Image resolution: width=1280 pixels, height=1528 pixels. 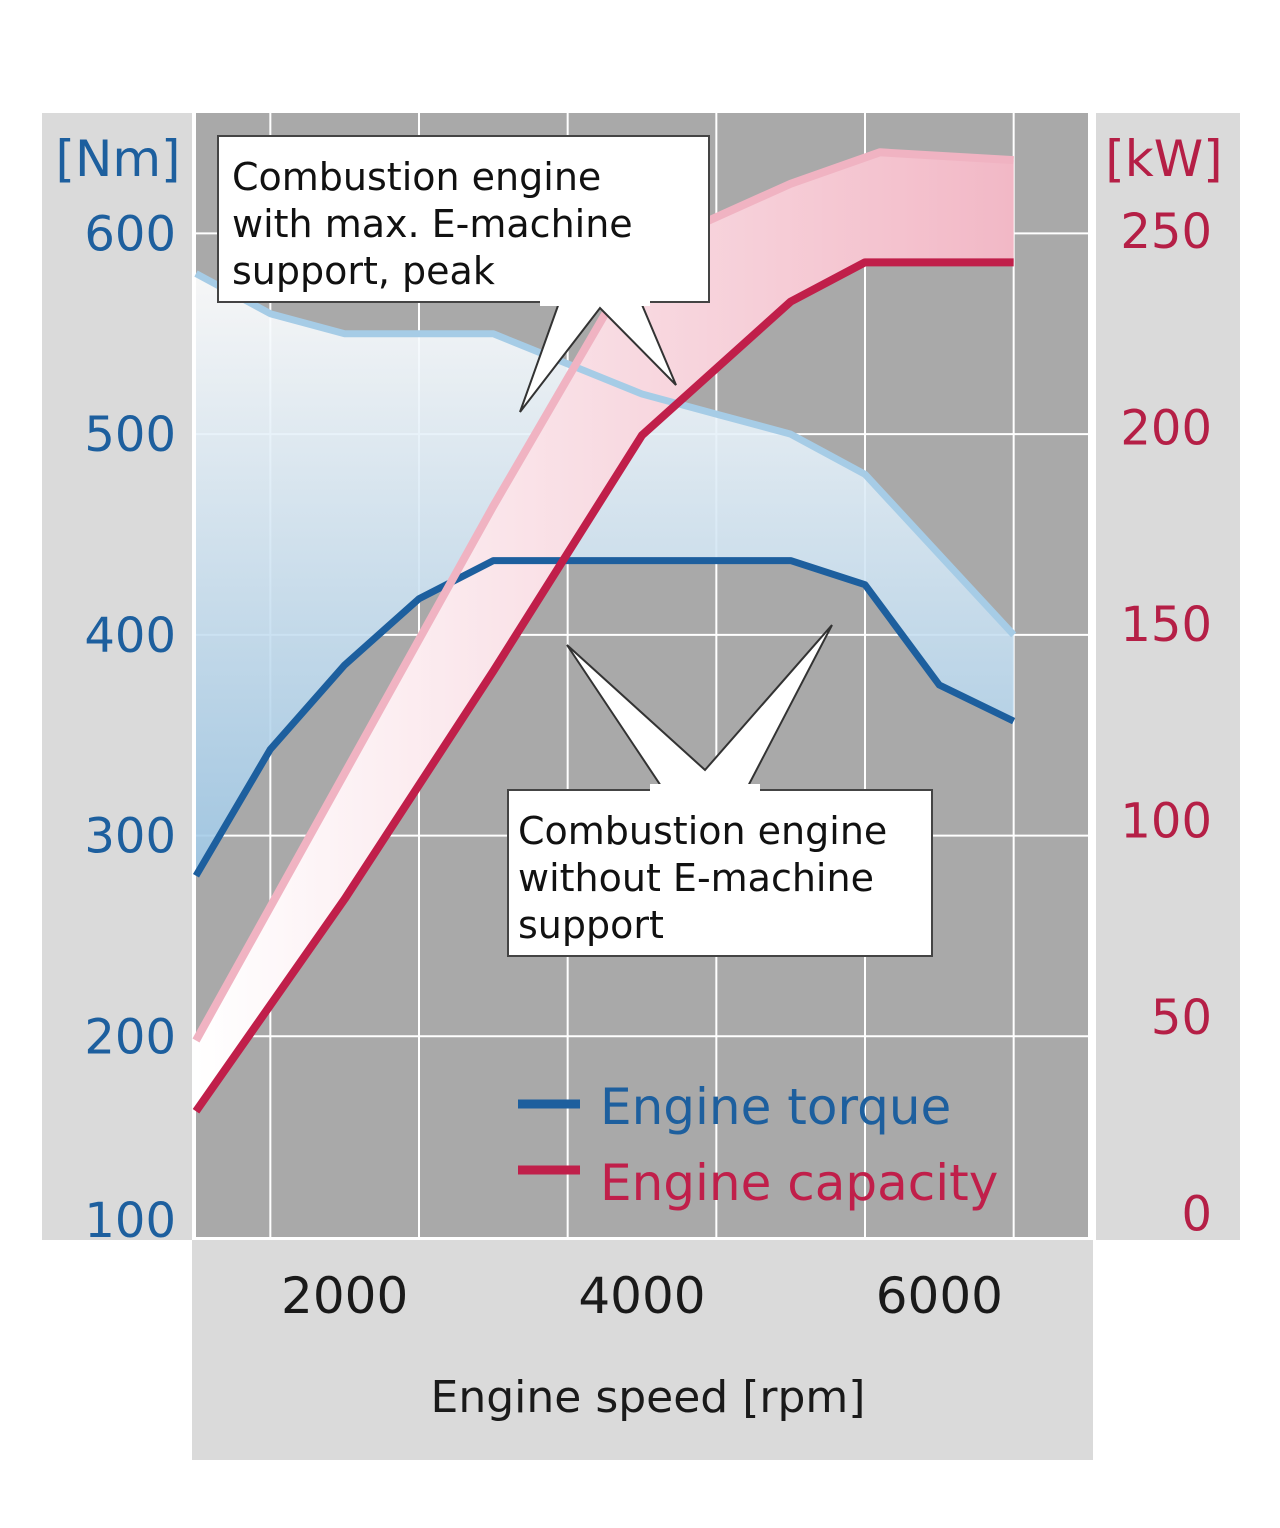 I want to click on x-tick-label: 4000, so click(x=641, y=1296).